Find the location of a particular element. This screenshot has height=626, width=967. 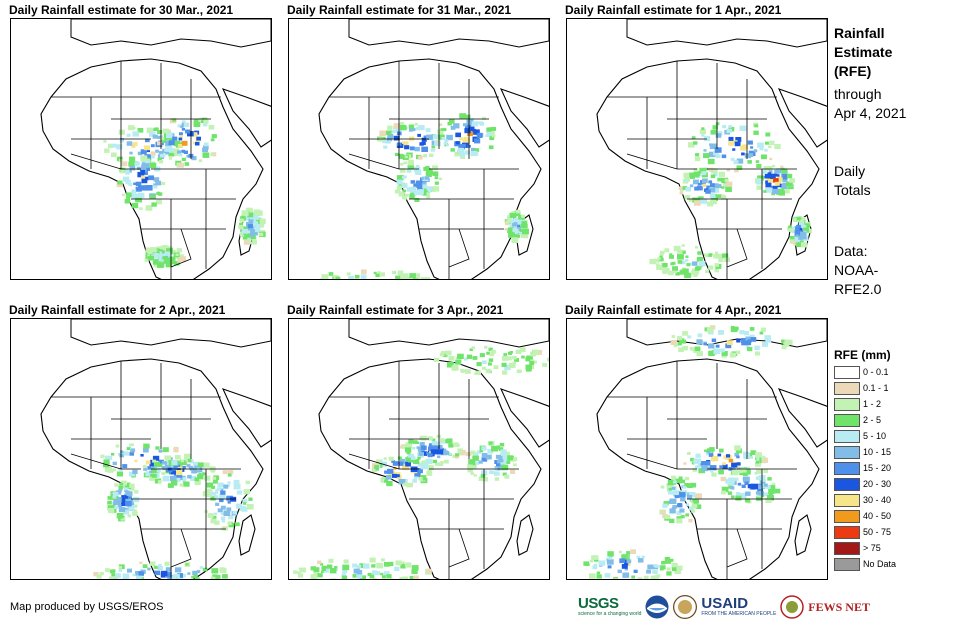

madagascar-outline is located at coordinates (525, 535).